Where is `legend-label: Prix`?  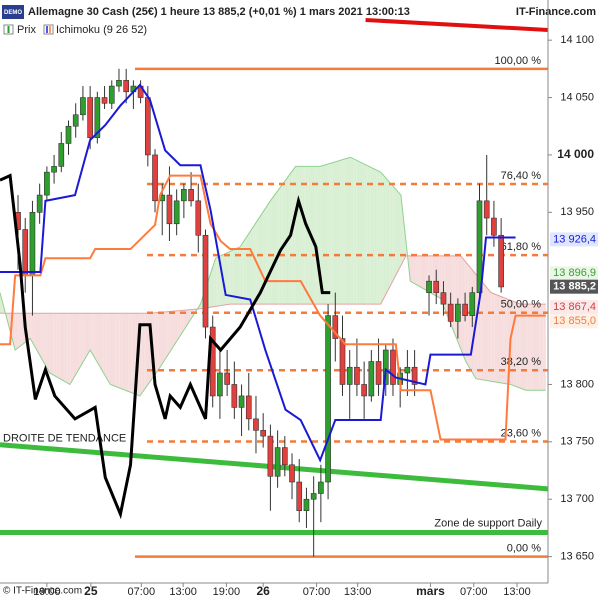 legend-label: Prix is located at coordinates (26, 30).